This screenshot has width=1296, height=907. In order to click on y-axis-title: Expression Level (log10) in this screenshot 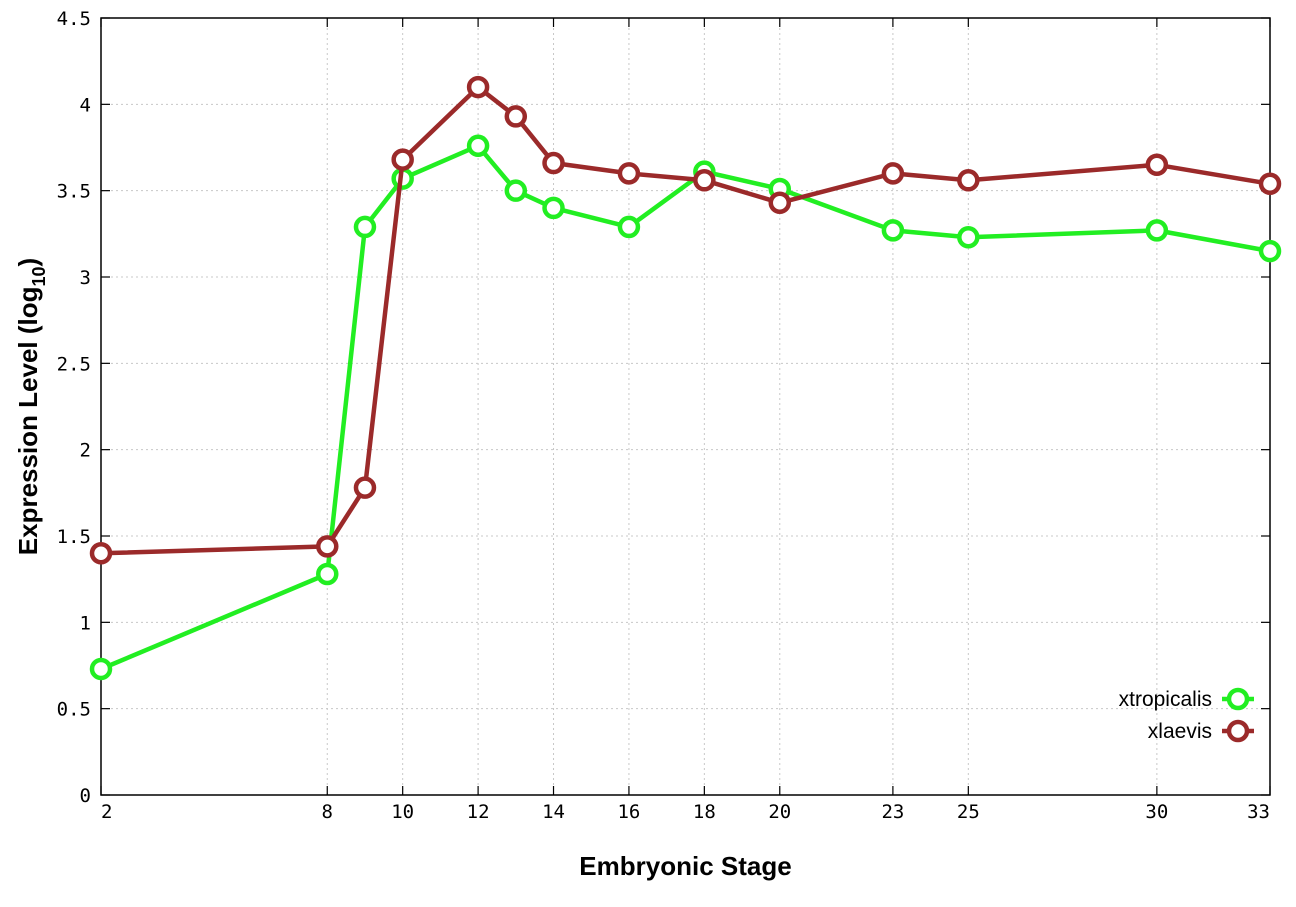, I will do `click(31, 406)`.